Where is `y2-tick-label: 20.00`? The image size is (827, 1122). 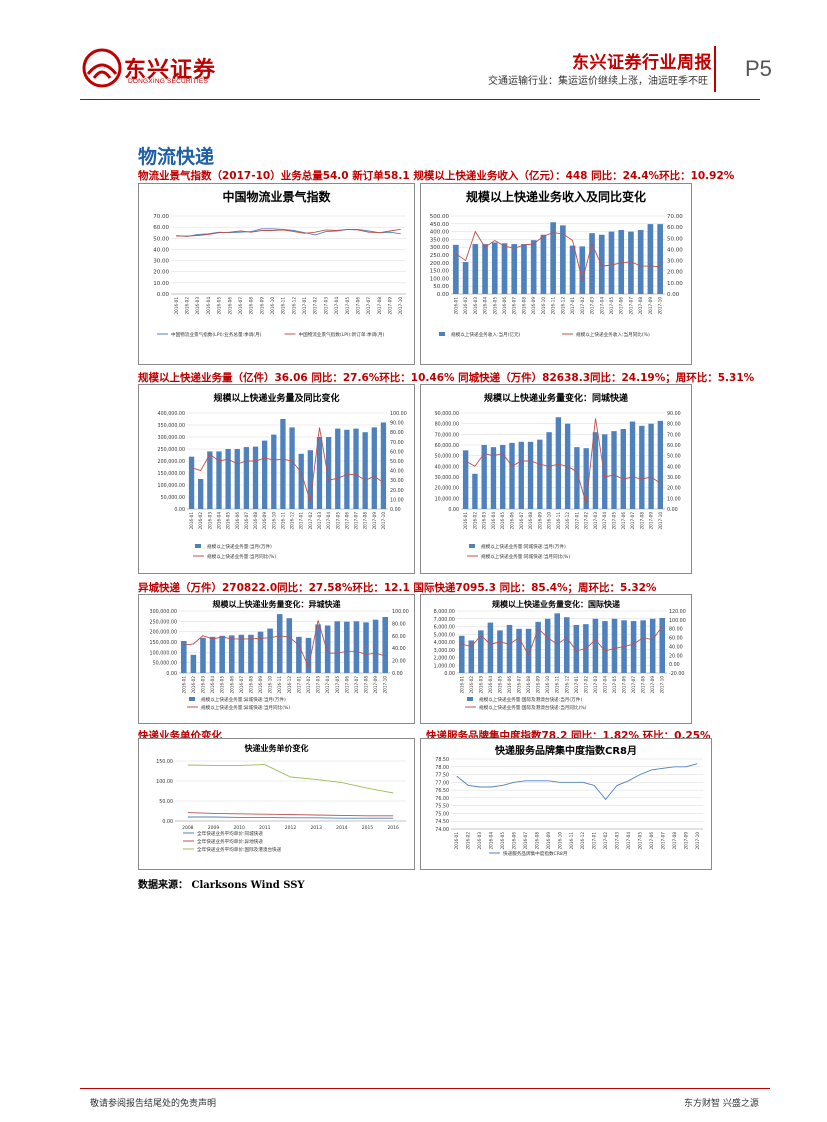 y2-tick-label: 20.00 is located at coordinates (397, 491).